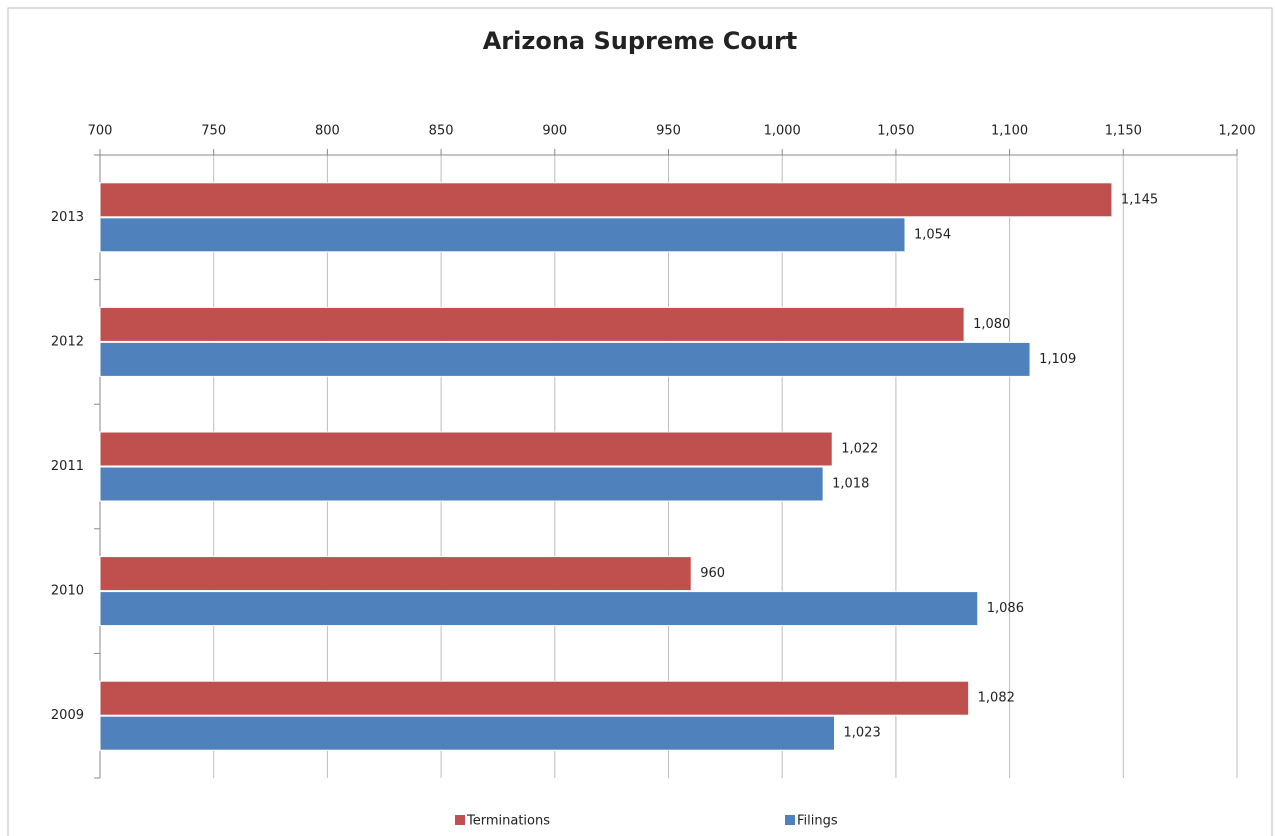 Image resolution: width=1275 pixels, height=836 pixels. Describe the element at coordinates (859, 449) in the screenshot. I see `data-label: 1,022` at that location.